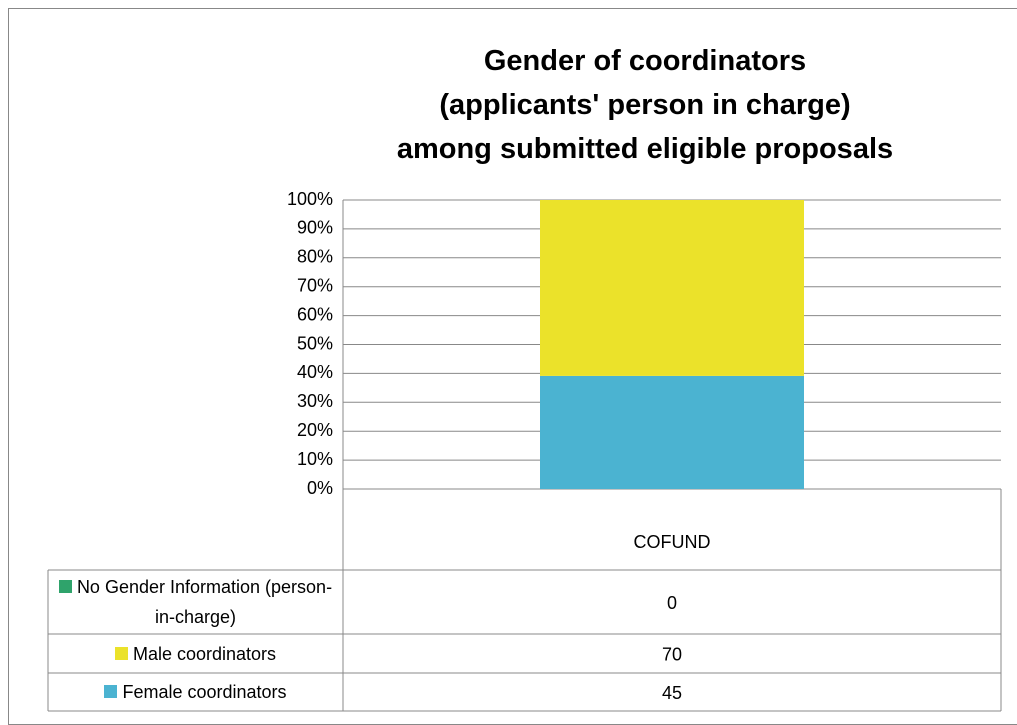 The width and height of the screenshot is (1017, 725). I want to click on legend-cell: Male coordinators, so click(195, 653).